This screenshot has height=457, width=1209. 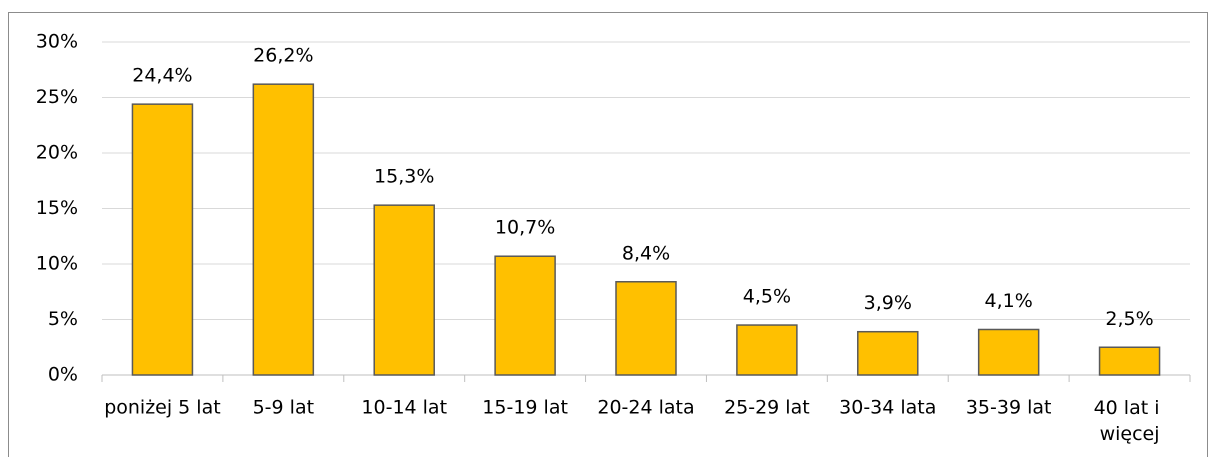 I want to click on y-tick-label: 0%, so click(x=63, y=375).